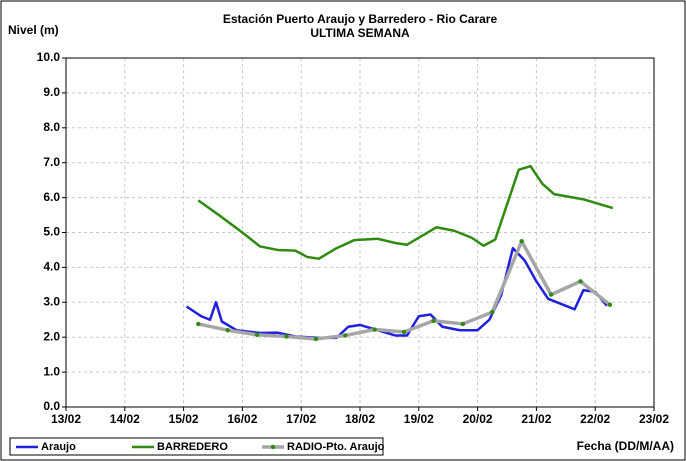  Describe the element at coordinates (51, 406) in the screenshot. I see `y-tick-label: 0.0` at that location.